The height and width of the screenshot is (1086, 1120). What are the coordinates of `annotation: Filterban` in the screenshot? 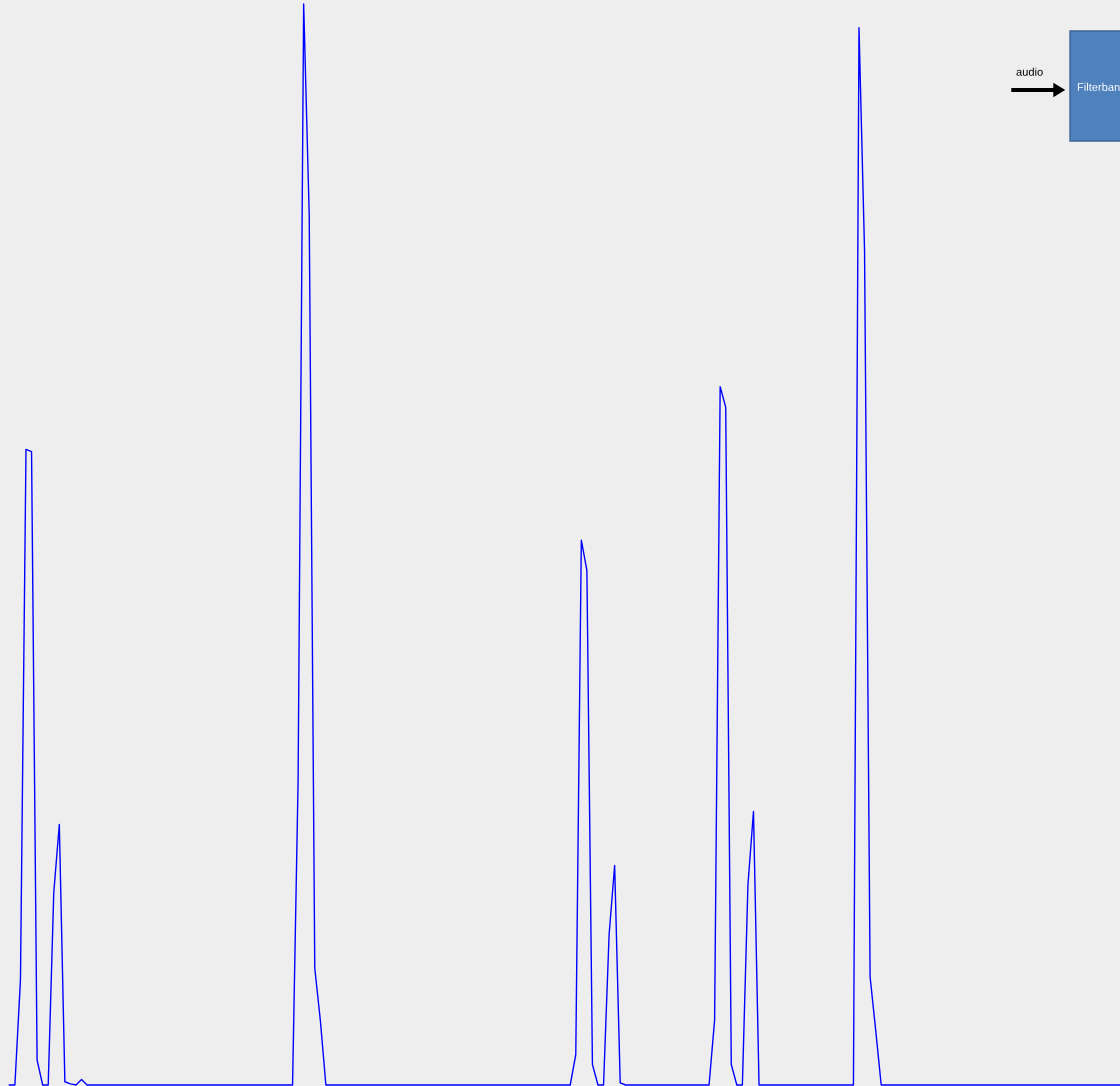 It's located at (1098, 86).